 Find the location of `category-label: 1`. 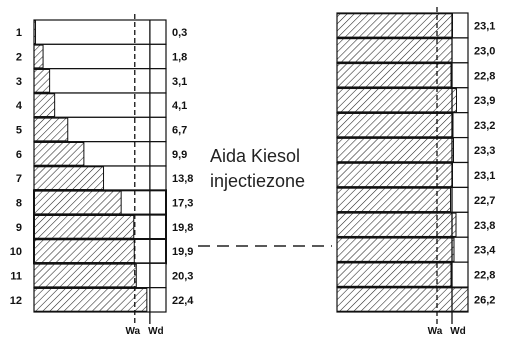

category-label: 1 is located at coordinates (19, 33).